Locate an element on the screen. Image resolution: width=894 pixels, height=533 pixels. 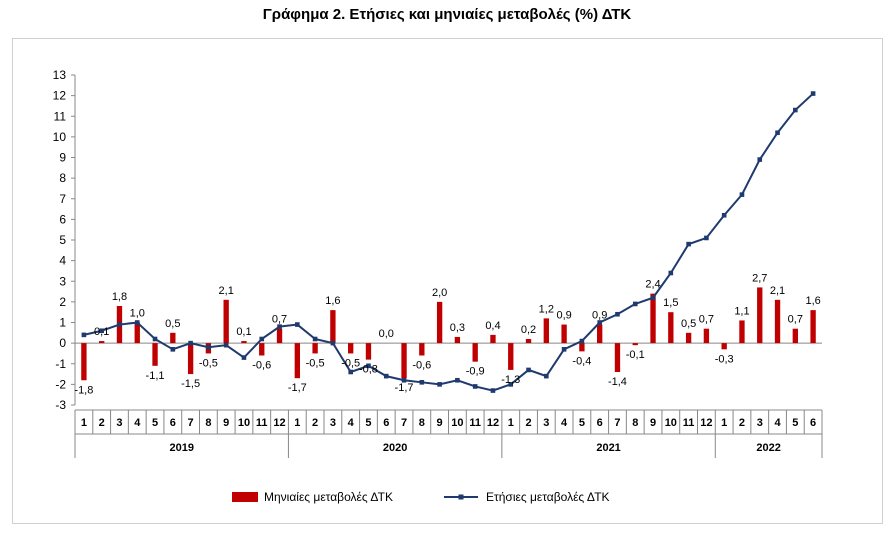
bar-data-label: 0,5 is located at coordinates (688, 324).